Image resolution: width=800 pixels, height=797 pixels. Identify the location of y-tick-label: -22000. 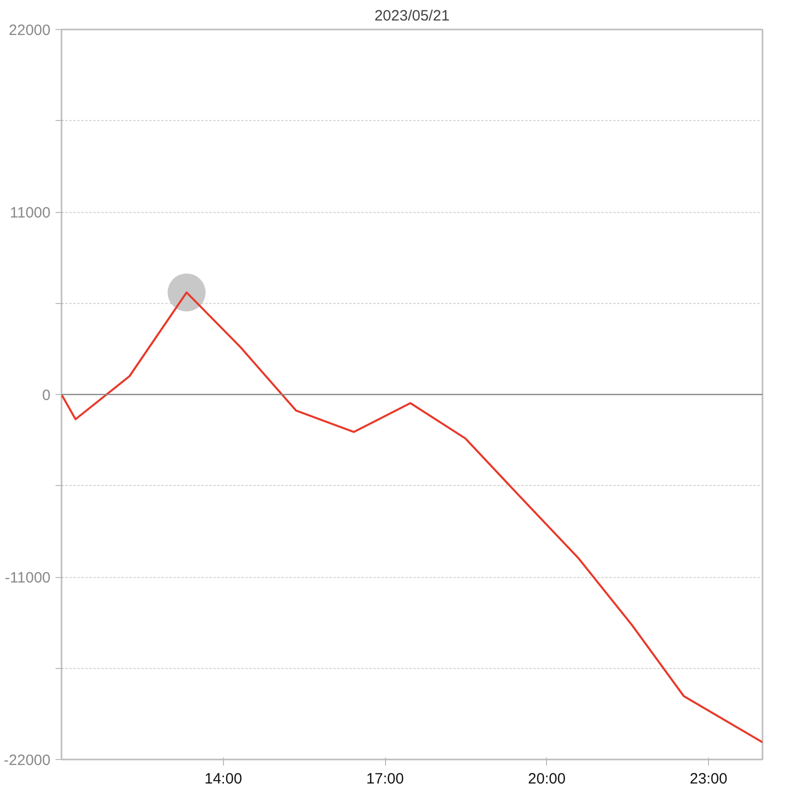
(27, 760).